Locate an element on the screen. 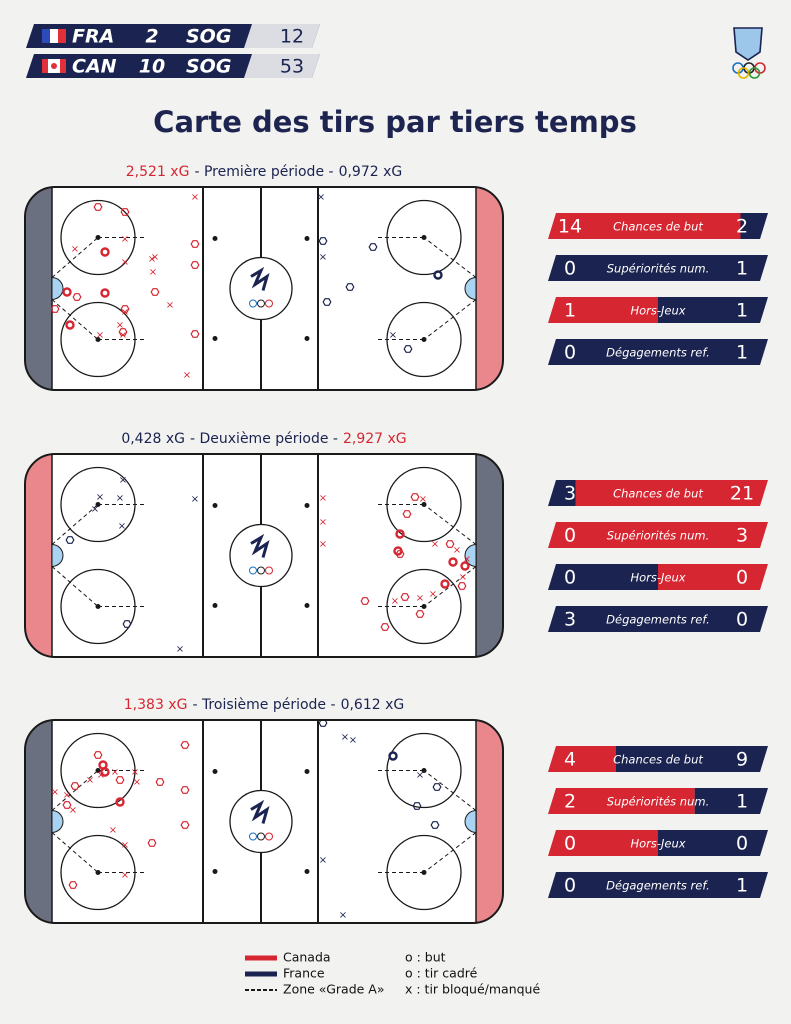 This screenshot has width=791, height=1024. rink: ×××××××××××××××× is located at coordinates (264, 821).